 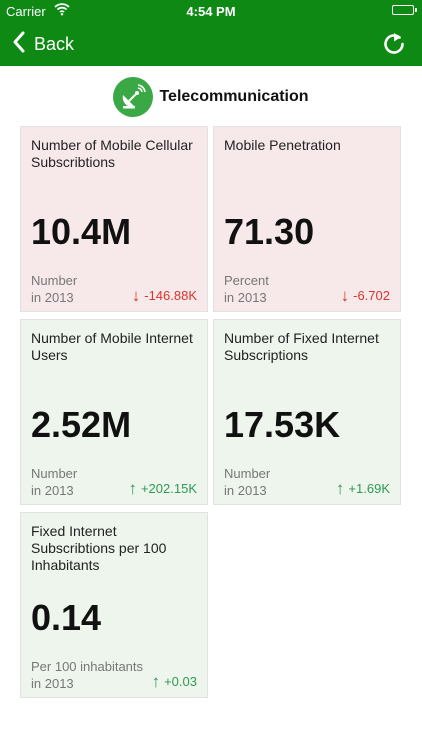 I want to click on navigation-bar: Back, so click(x=211, y=44).